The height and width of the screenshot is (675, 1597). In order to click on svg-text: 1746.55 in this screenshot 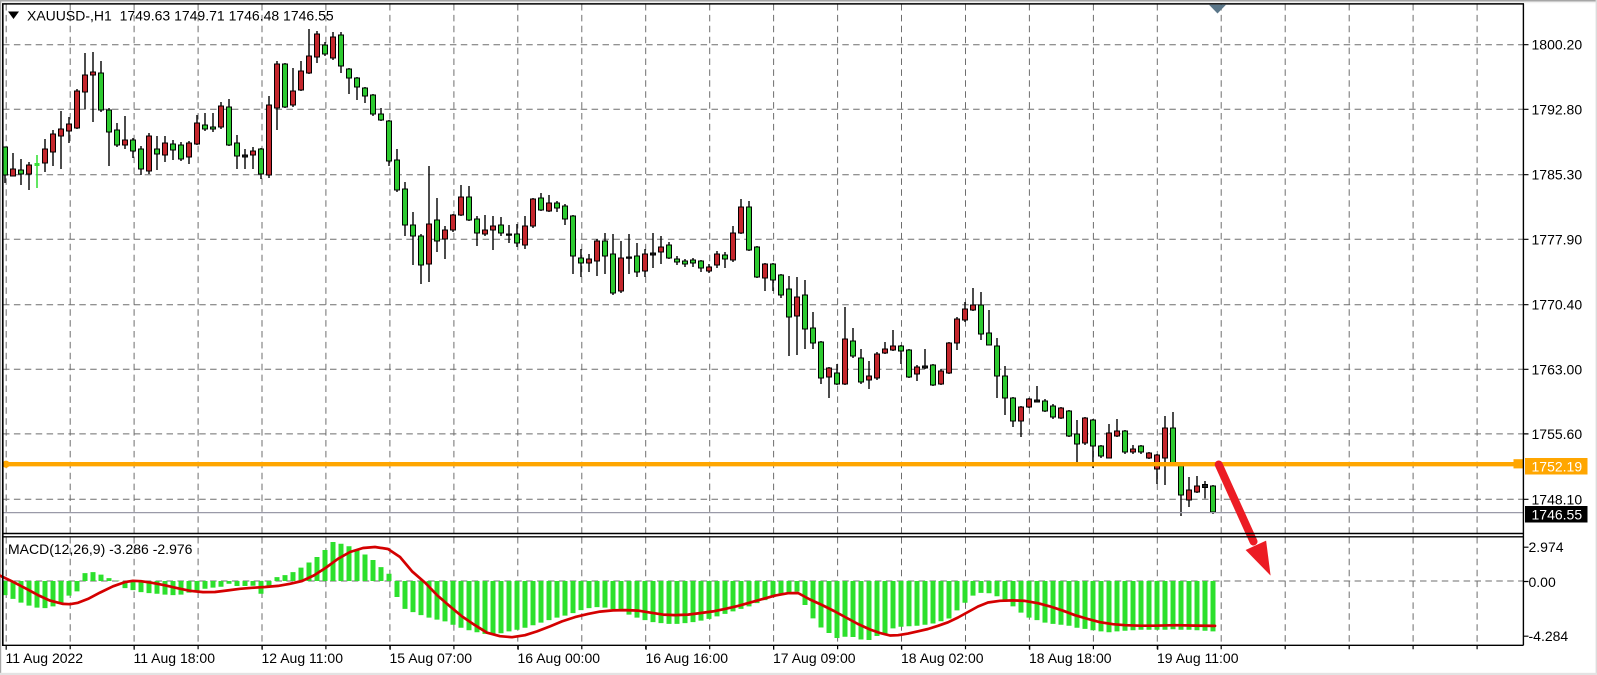, I will do `click(1557, 514)`.